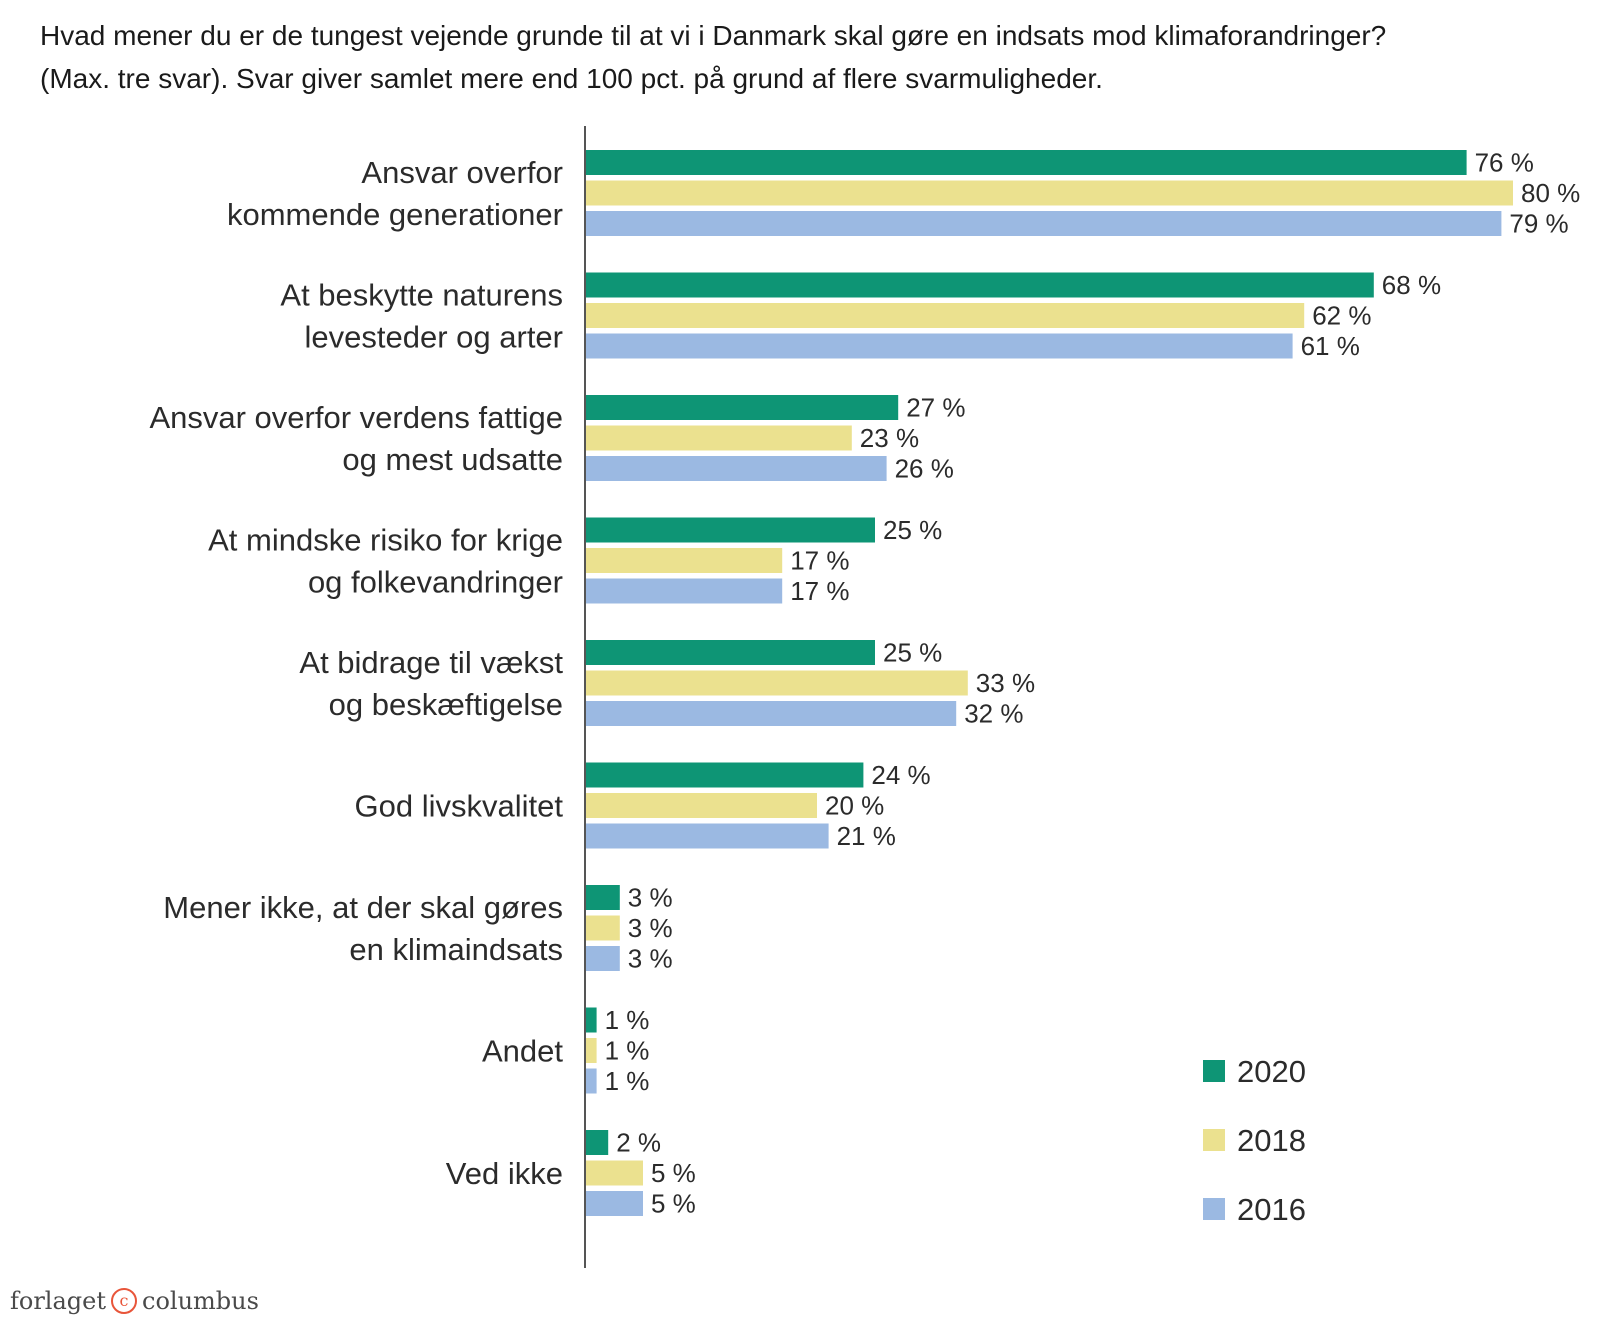 Image resolution: width=1615 pixels, height=1318 pixels. Describe the element at coordinates (854, 806) in the screenshot. I see `data-label: 20 %` at that location.